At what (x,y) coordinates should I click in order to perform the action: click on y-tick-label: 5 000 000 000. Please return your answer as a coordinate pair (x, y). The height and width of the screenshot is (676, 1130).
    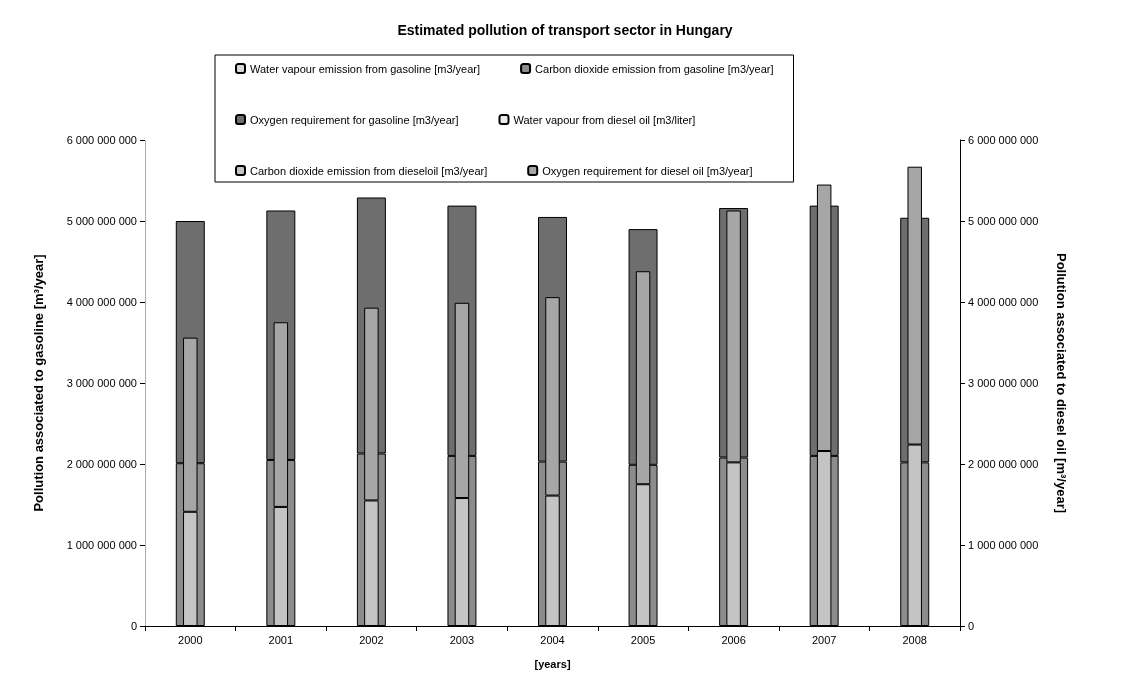
    Looking at the image, I should click on (101, 221).